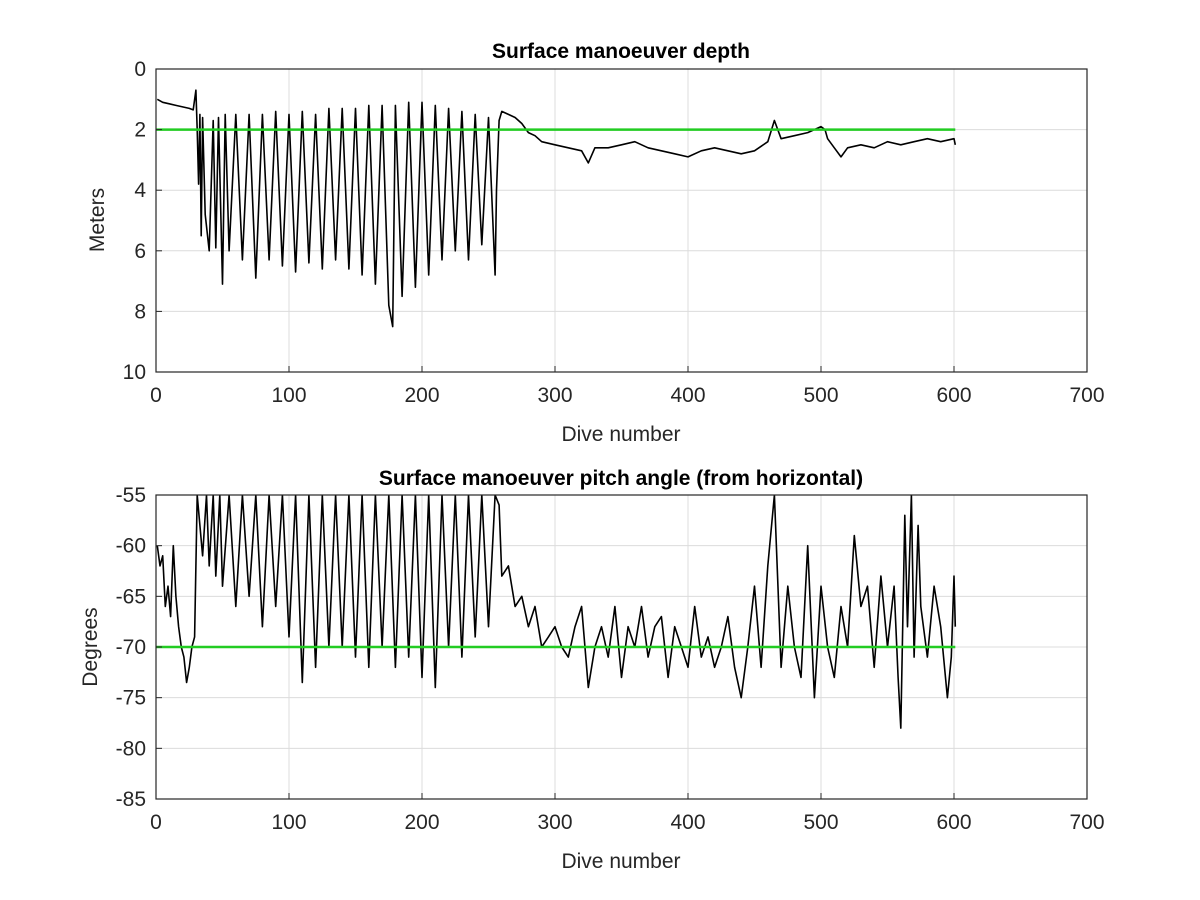 Image resolution: width=1200 pixels, height=900 pixels. I want to click on y-tick-label: 0, so click(140, 69).